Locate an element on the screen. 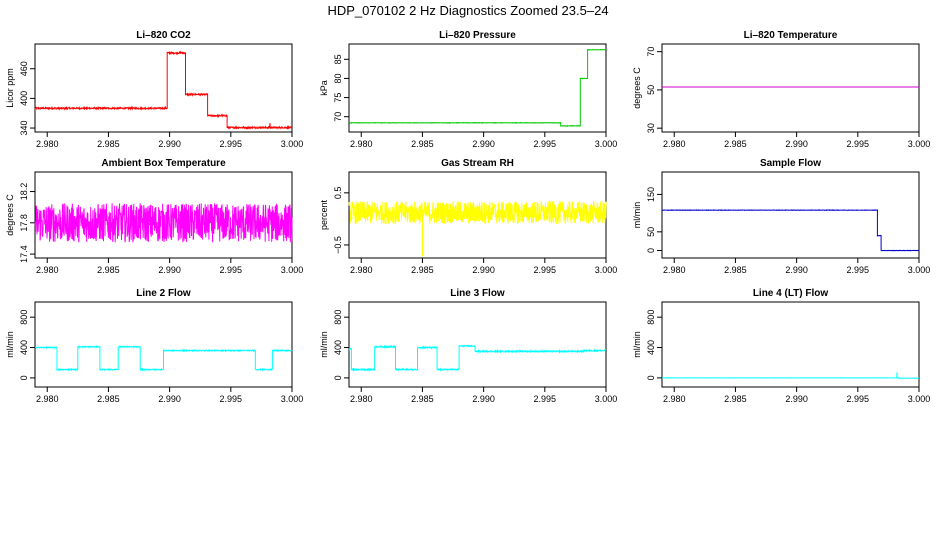 The image size is (936, 540). y-tick-label: 70 is located at coordinates (651, 52).